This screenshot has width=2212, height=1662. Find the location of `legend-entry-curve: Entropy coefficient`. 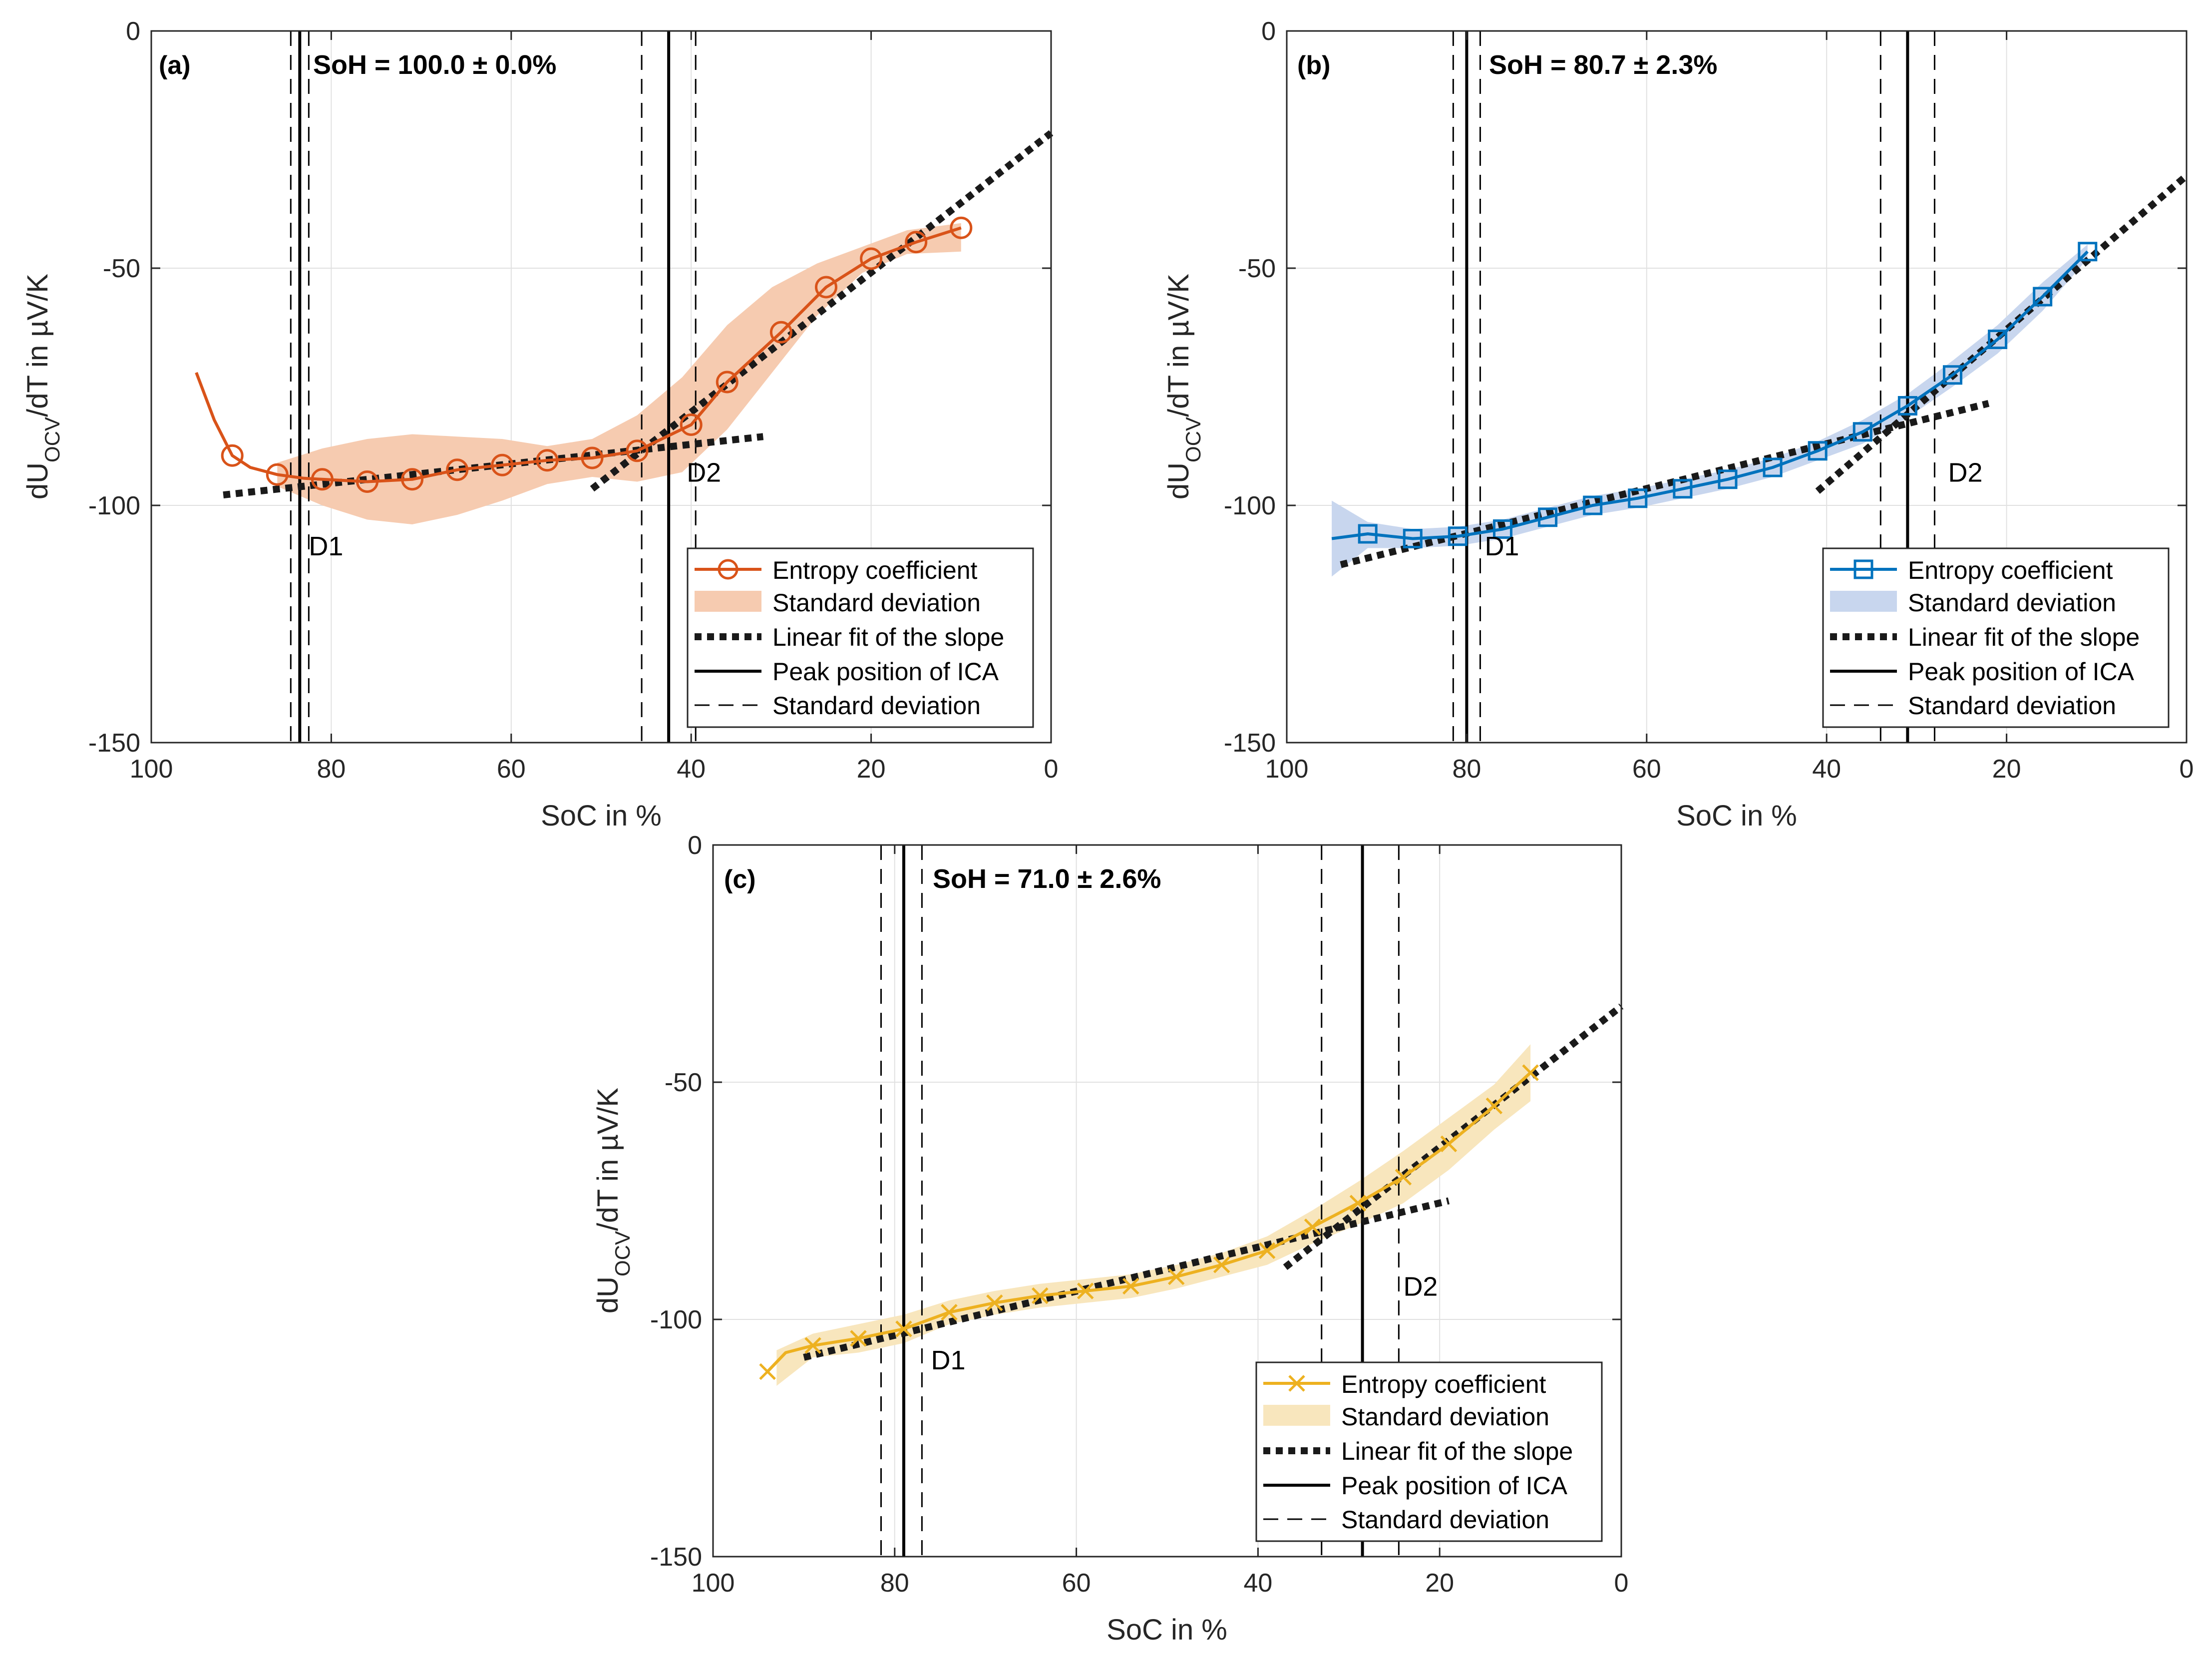

legend-entry-curve: Entropy coefficient is located at coordinates (836, 570).